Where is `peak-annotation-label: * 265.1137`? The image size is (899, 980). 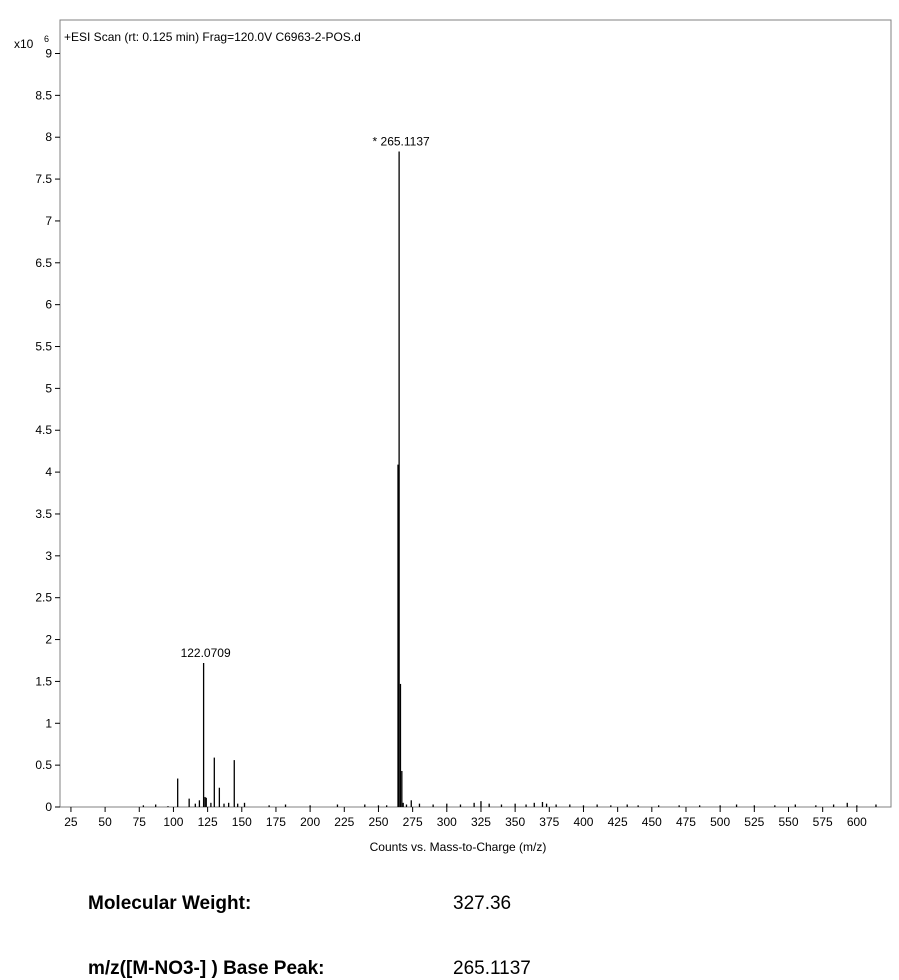 peak-annotation-label: * 265.1137 is located at coordinates (401, 141).